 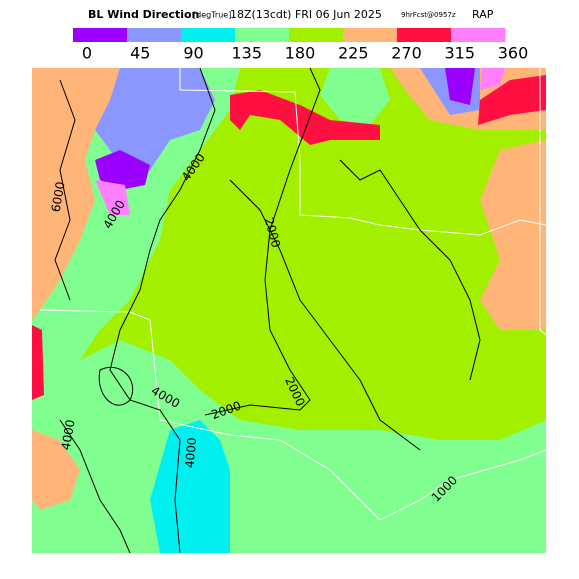 I want to click on colorbar-tick-label: 270, so click(x=406, y=53).